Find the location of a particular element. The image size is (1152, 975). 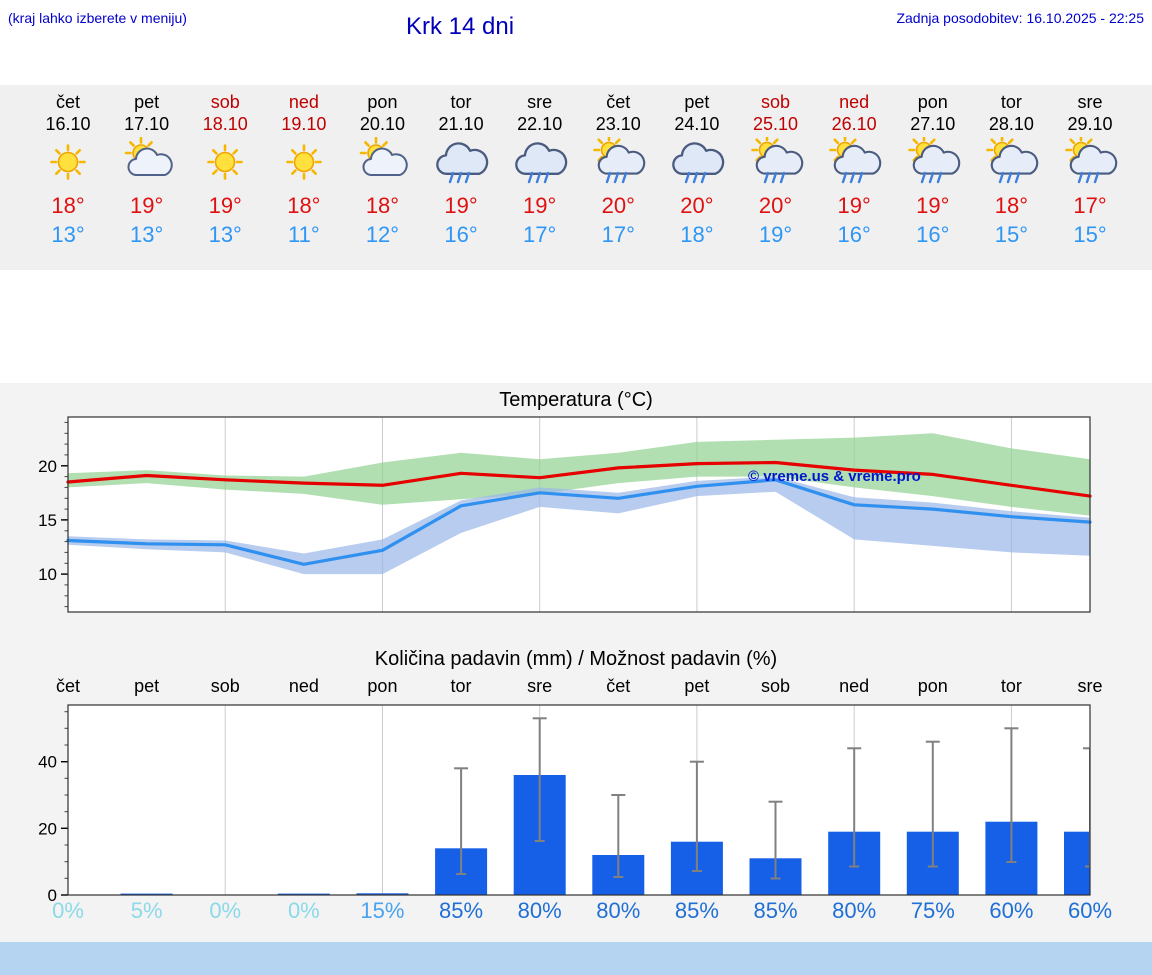

forecast-day-22.10: sre 22.10 19° 17° is located at coordinates (540, 169).